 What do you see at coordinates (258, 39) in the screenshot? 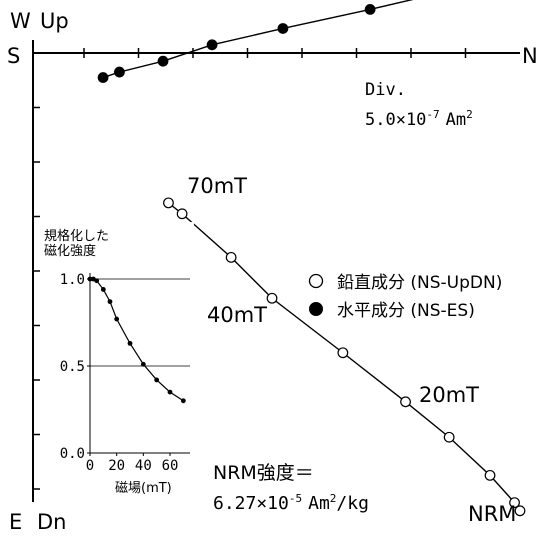
I see `horizontal-component-line` at bounding box center [258, 39].